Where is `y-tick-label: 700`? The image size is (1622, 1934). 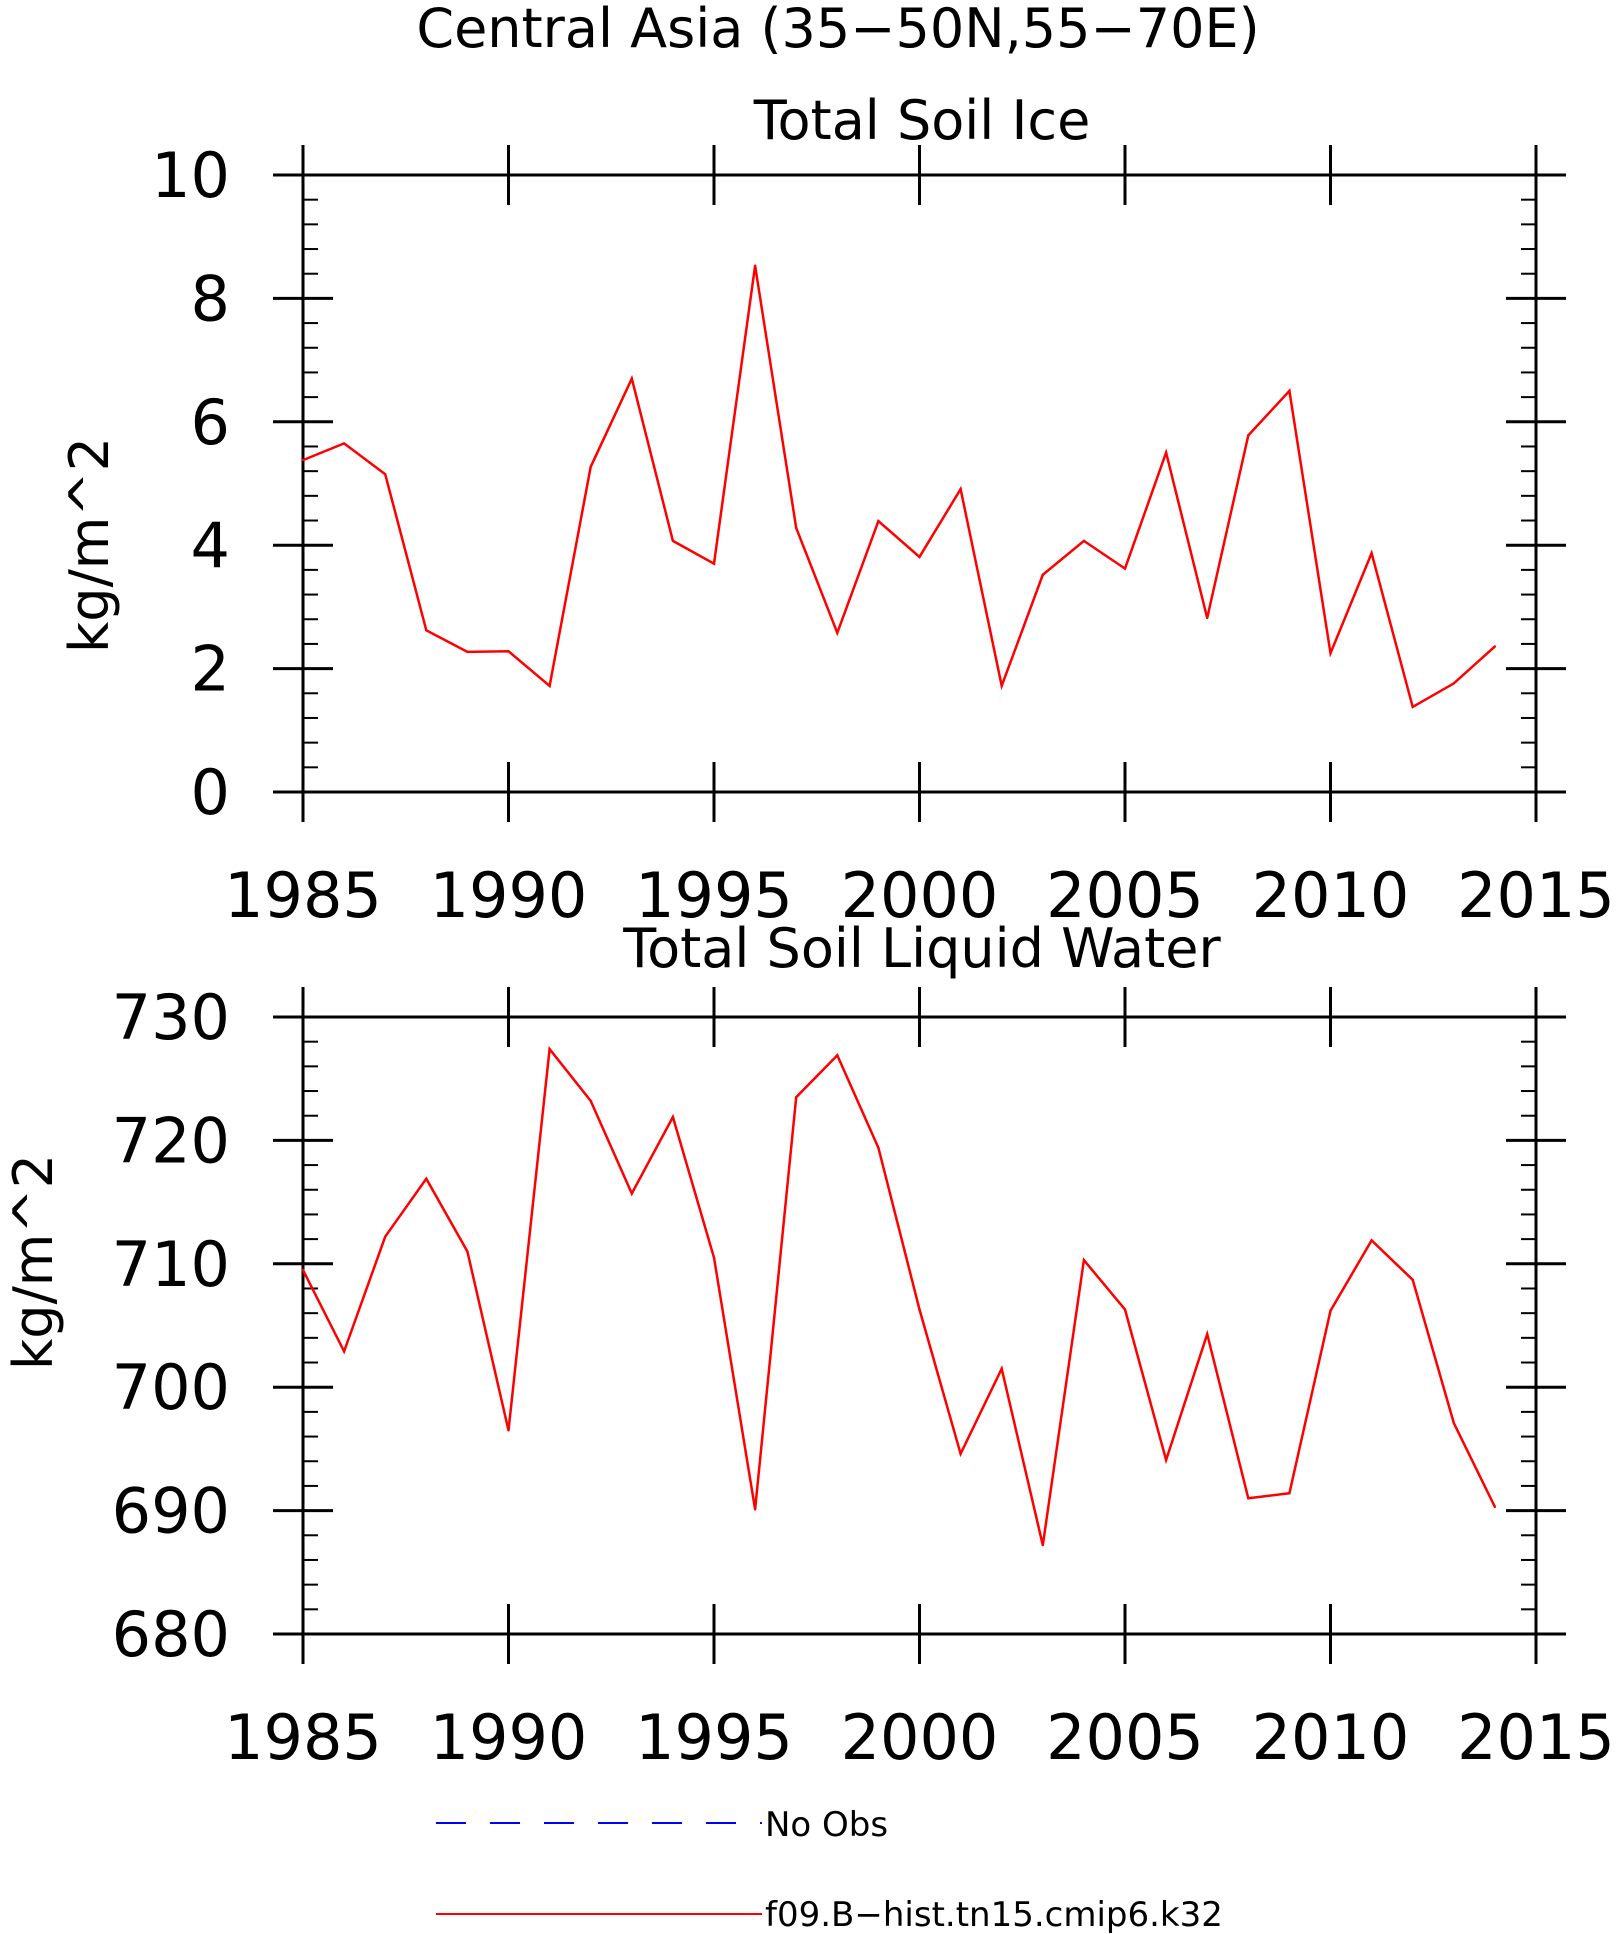
y-tick-label: 700 is located at coordinates (171, 1387).